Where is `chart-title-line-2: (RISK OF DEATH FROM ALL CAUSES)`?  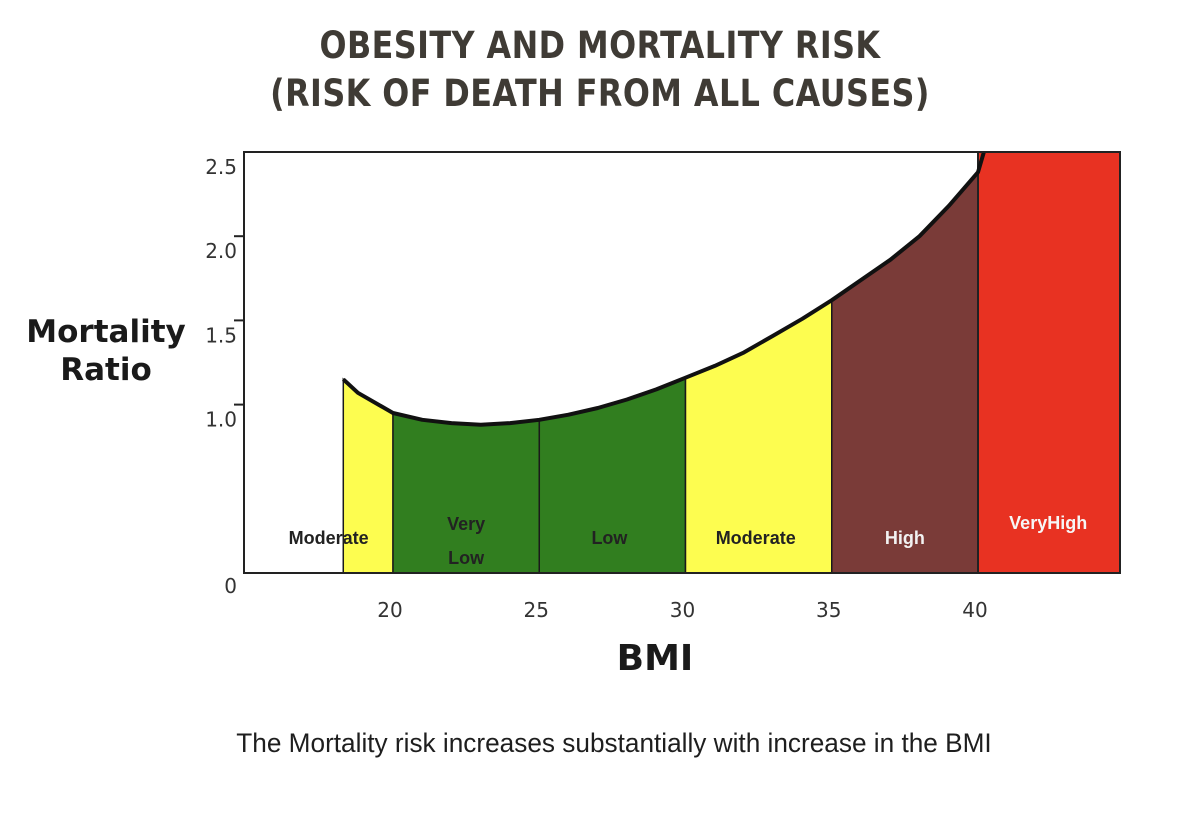
chart-title-line-2: (RISK OF DEATH FROM ALL CAUSES) is located at coordinates (600, 93).